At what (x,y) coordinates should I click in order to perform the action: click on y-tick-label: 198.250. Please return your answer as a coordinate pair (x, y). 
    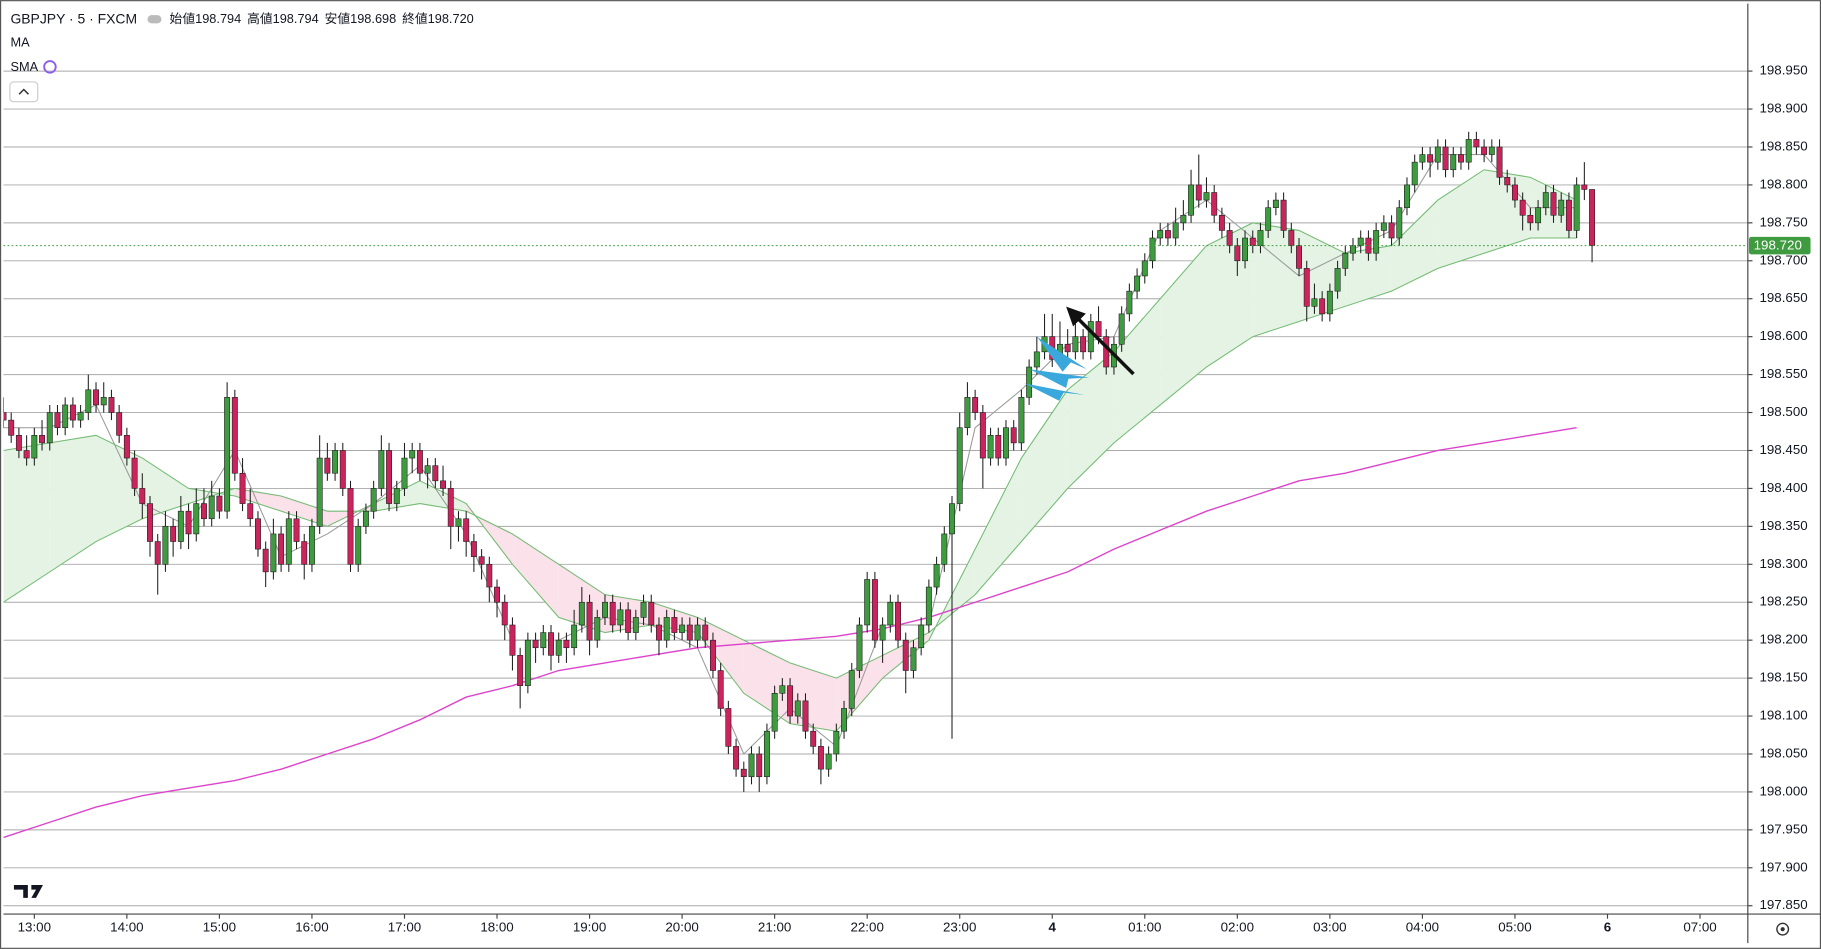
    Looking at the image, I should click on (1783, 601).